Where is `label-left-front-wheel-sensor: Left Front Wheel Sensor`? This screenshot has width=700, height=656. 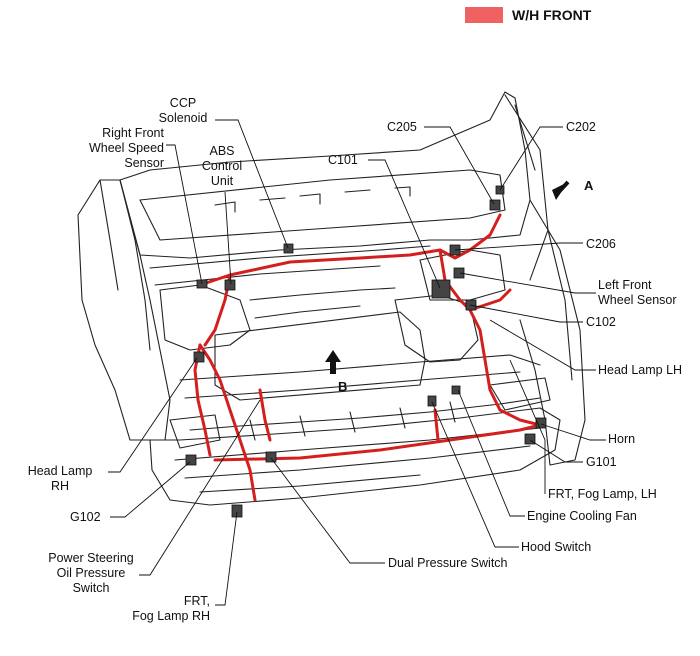 label-left-front-wheel-sensor: Left Front Wheel Sensor is located at coordinates (637, 292).